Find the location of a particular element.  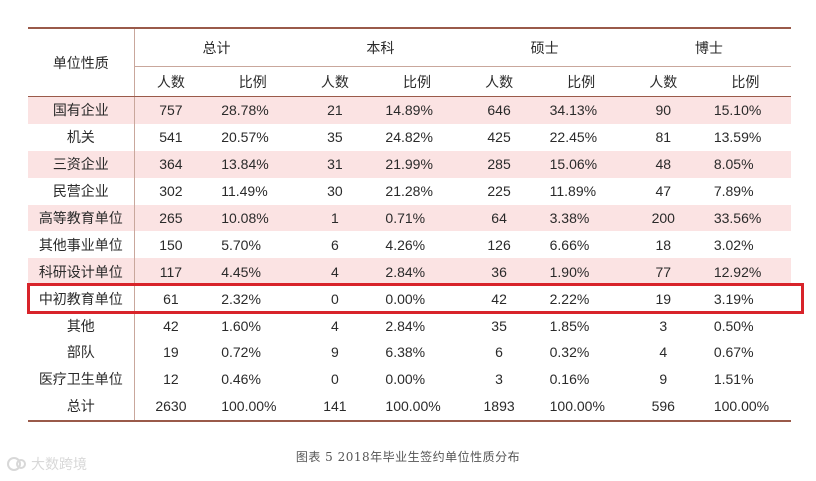

ratio-cell: 0.67% is located at coordinates (733, 352).